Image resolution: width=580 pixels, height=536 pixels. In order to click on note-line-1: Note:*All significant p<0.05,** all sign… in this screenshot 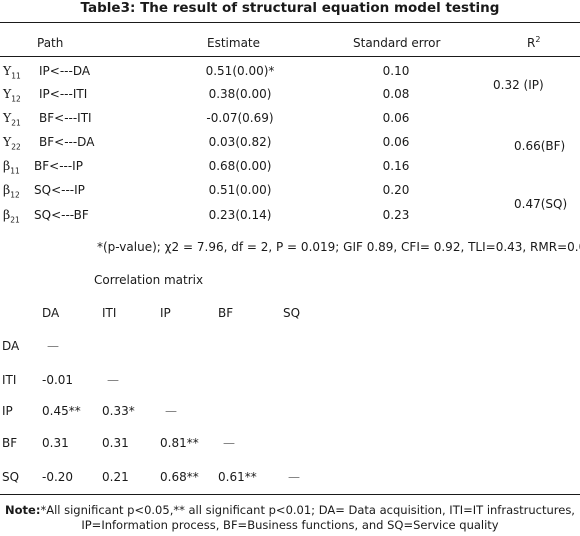, I will do `click(290, 510)`.